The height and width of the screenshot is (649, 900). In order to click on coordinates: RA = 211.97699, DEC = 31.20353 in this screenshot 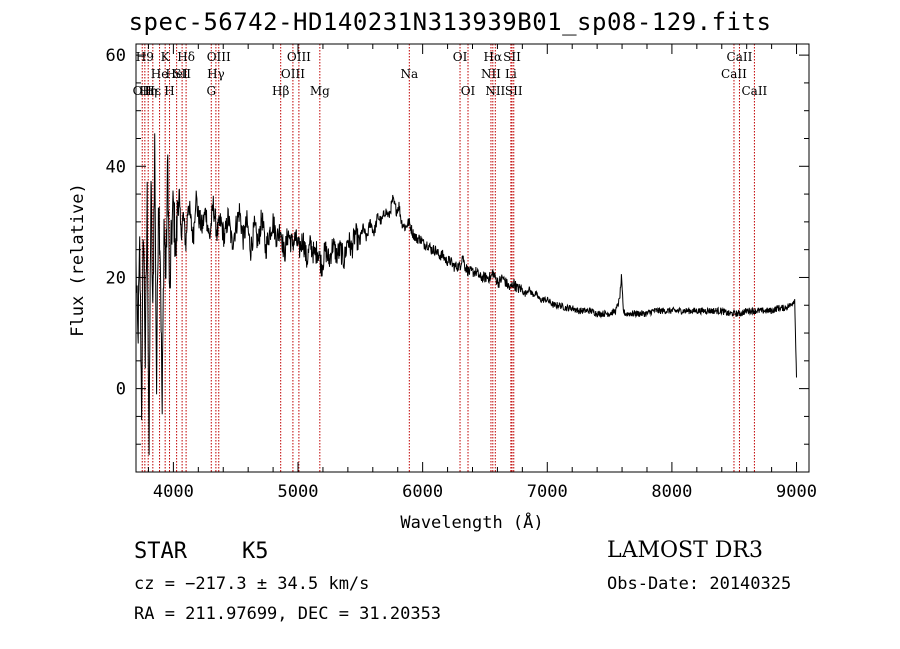, I will do `click(288, 614)`.